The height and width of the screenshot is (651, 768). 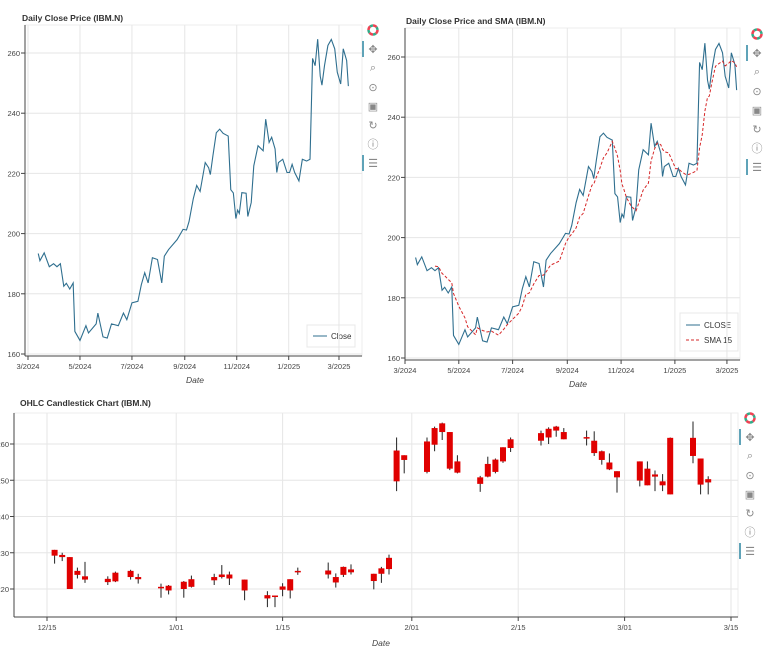 I want to click on x-tick-label: 9/2024, so click(x=184, y=366).